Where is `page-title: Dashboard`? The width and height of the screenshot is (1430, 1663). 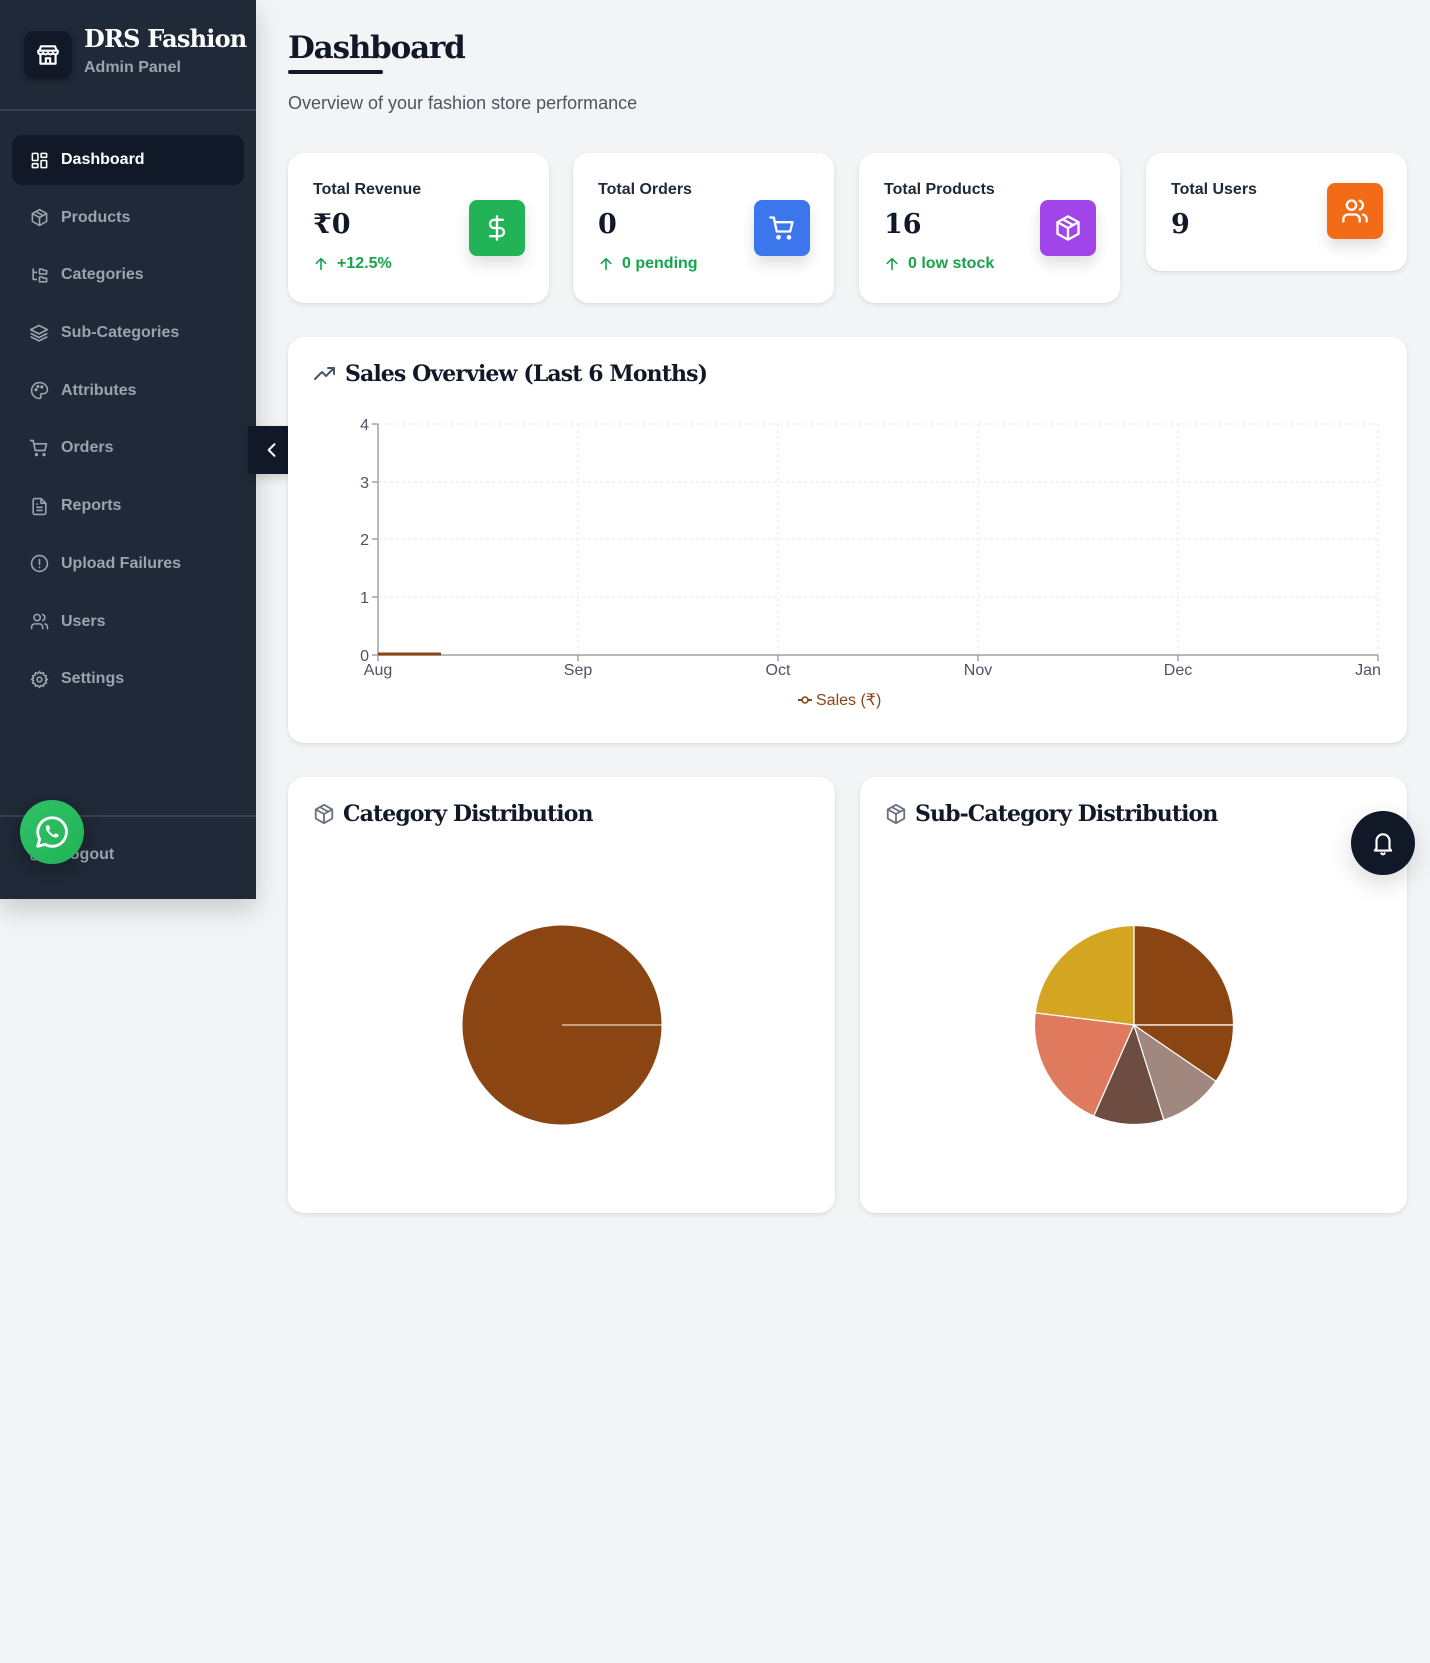
page-title: Dashboard is located at coordinates (377, 48).